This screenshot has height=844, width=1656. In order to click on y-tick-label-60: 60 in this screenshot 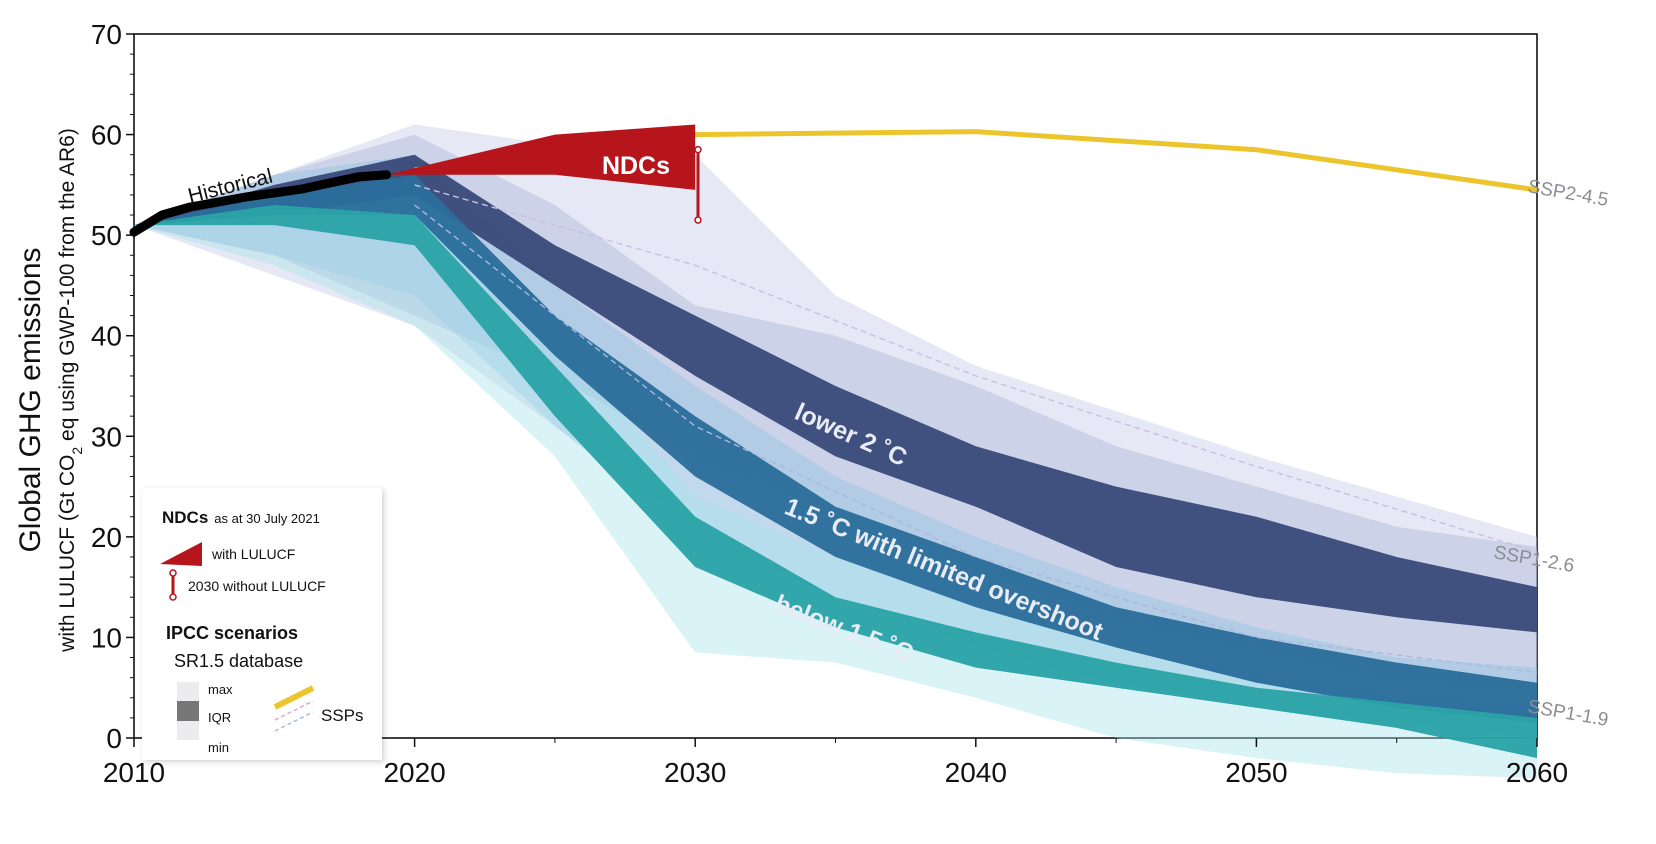, I will do `click(106, 135)`.